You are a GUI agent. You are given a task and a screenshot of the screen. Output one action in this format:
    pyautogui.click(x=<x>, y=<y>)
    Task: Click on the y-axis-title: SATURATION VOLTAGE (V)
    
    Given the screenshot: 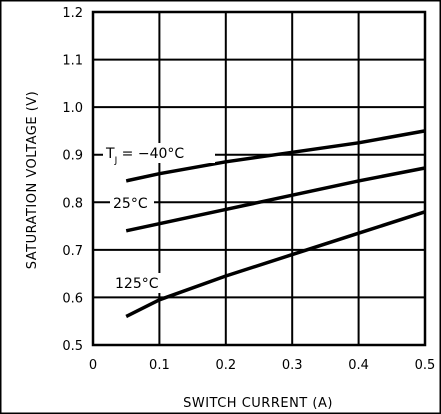 What is the action you would take?
    pyautogui.click(x=32, y=180)
    